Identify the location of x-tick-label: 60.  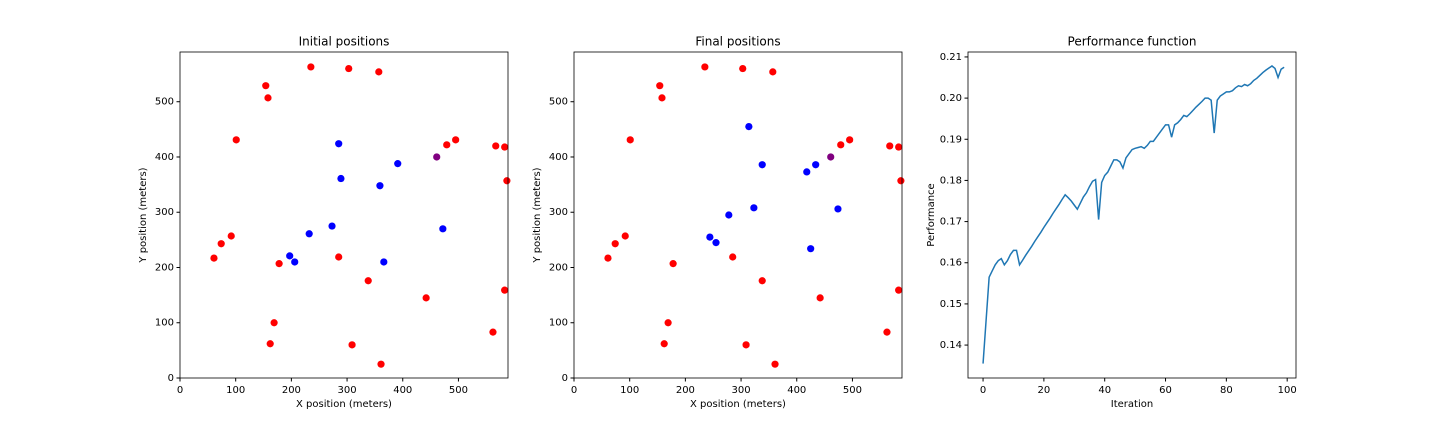
(1165, 390).